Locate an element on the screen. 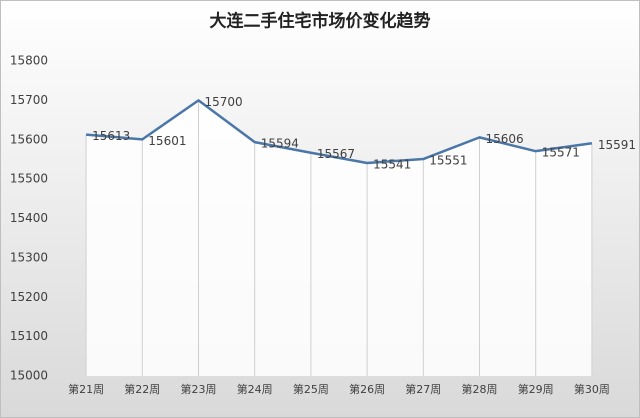 Image resolution: width=640 pixels, height=418 pixels. x-tick-label: 第21周 is located at coordinates (86, 389).